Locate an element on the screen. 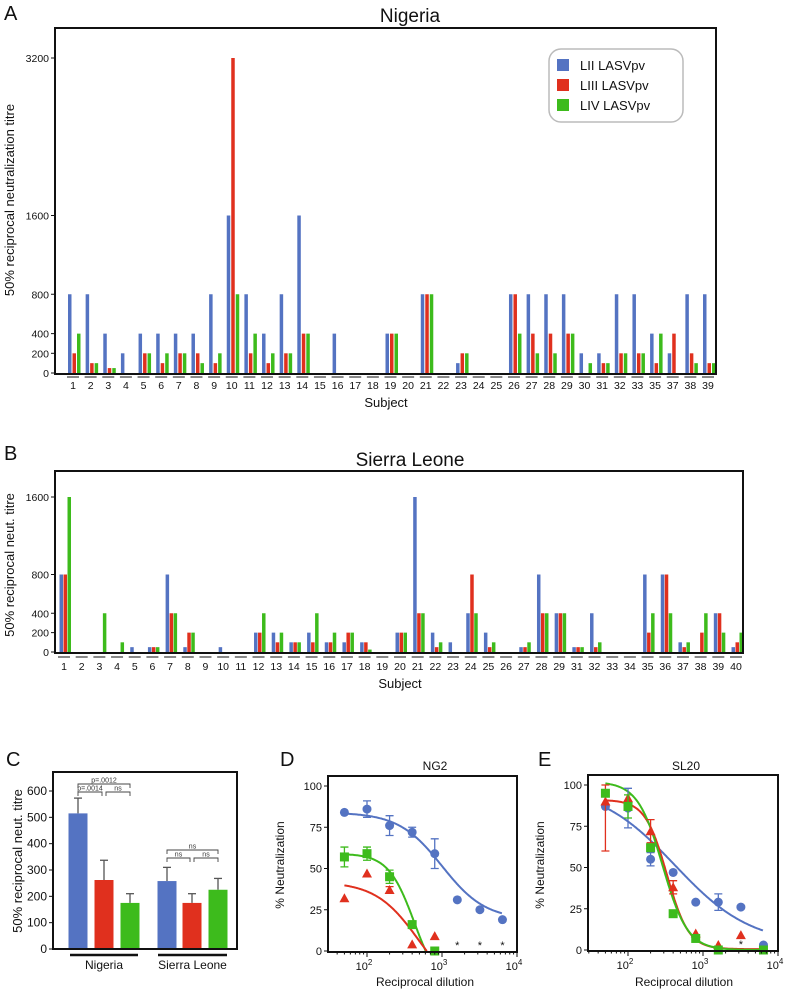 Image resolution: width=789 pixels, height=993 pixels. significance-label: p=.0012 is located at coordinates (104, 781).